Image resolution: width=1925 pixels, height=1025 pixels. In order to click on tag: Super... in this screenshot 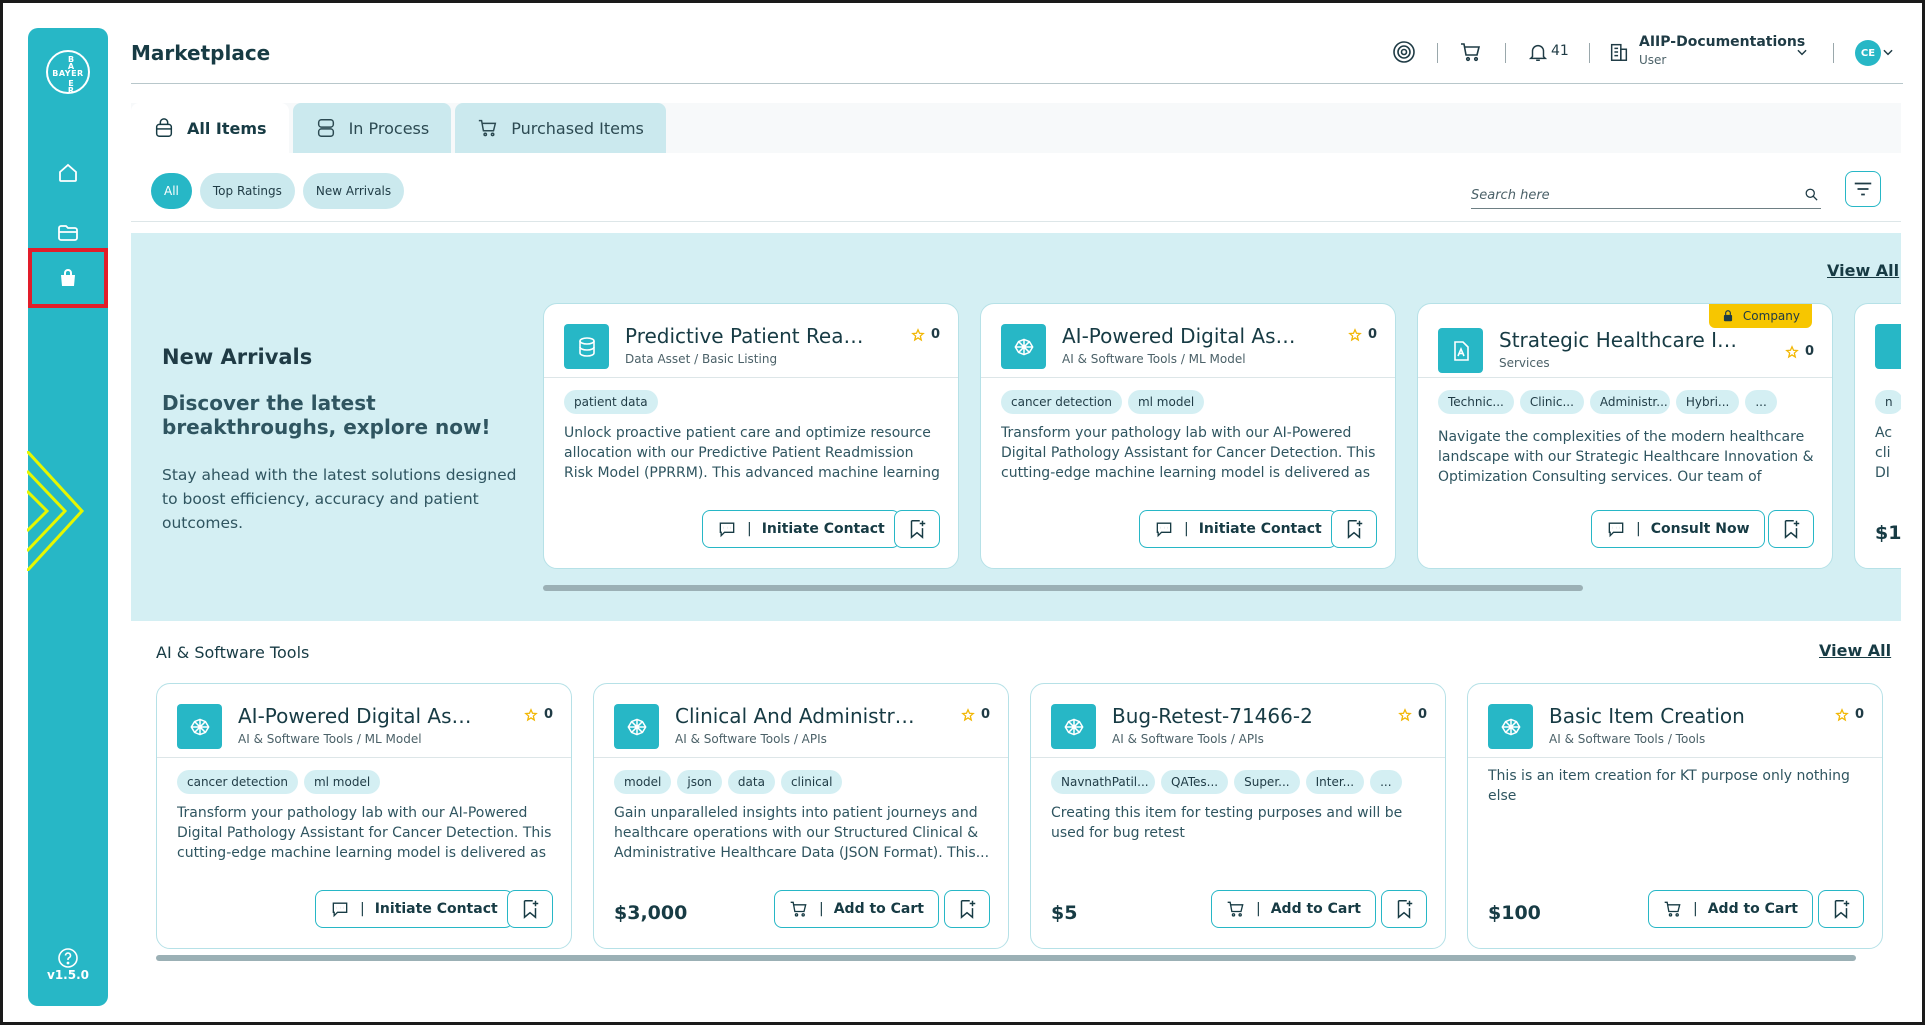, I will do `click(1267, 782)`.